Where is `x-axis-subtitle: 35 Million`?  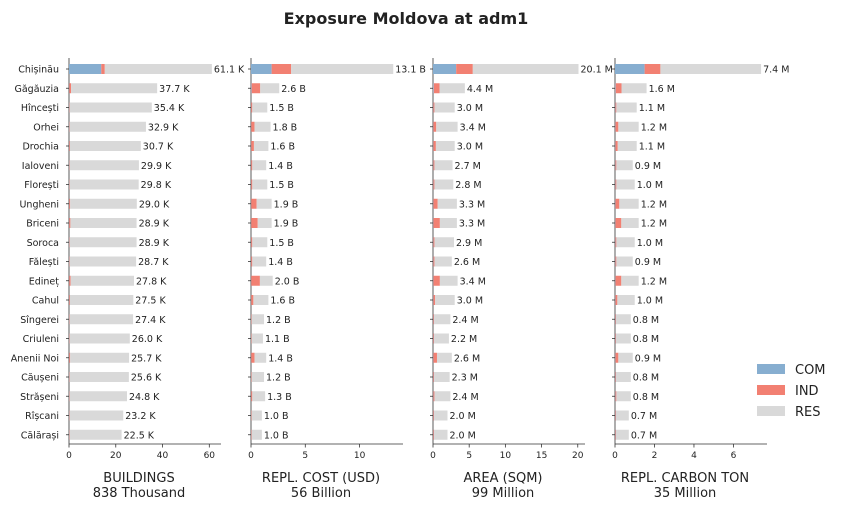 x-axis-subtitle: 35 Million is located at coordinates (685, 493).